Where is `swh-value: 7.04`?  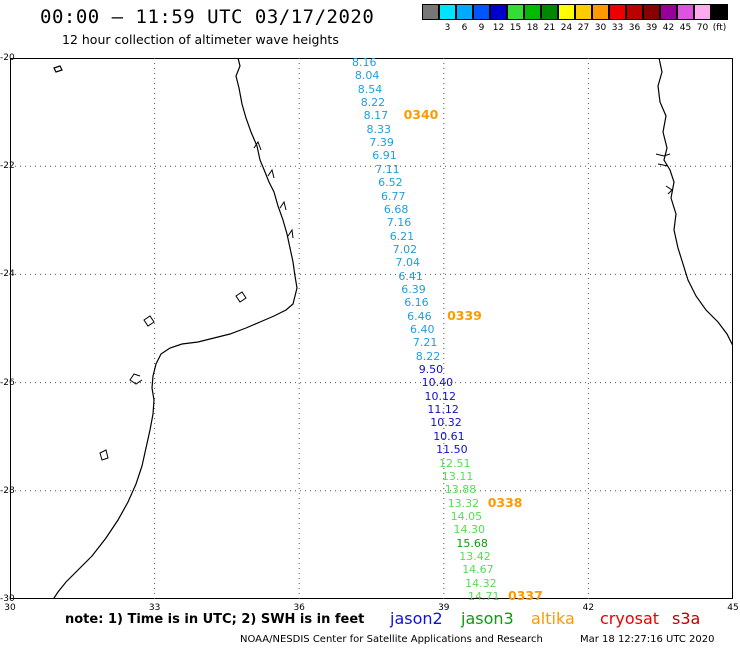 swh-value: 7.04 is located at coordinates (408, 263).